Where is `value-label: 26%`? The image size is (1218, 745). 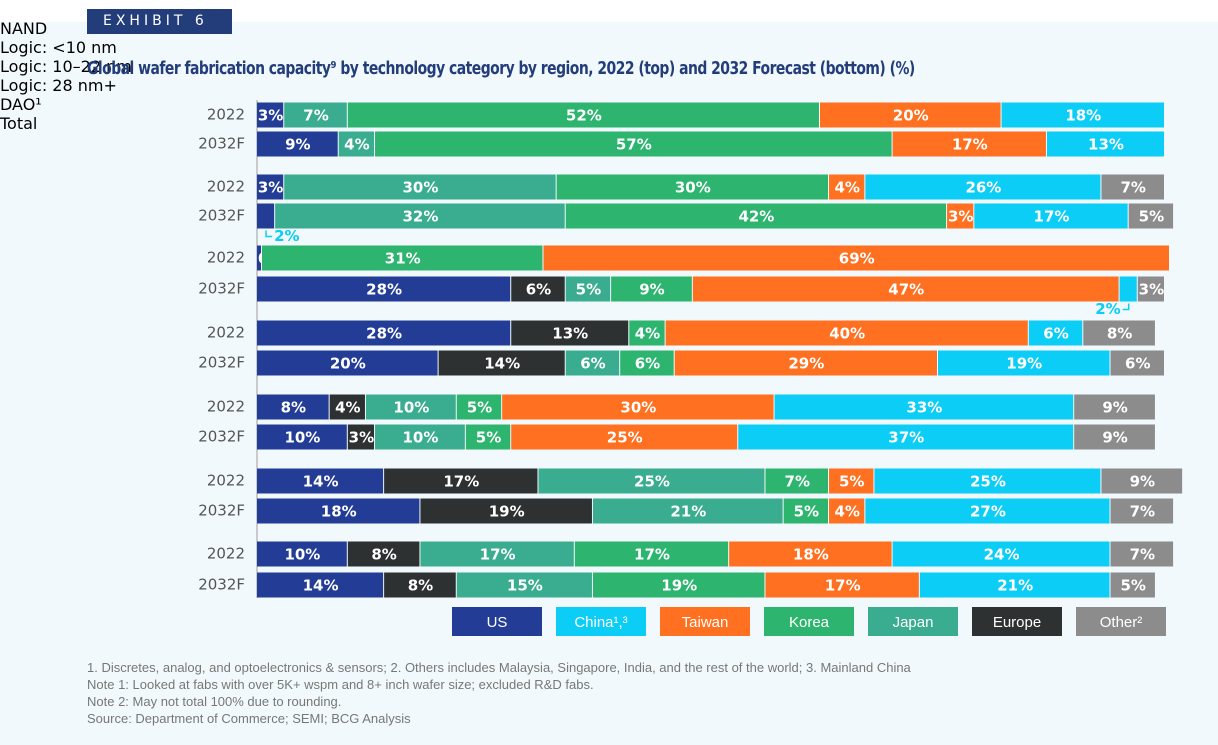 value-label: 26% is located at coordinates (983, 188).